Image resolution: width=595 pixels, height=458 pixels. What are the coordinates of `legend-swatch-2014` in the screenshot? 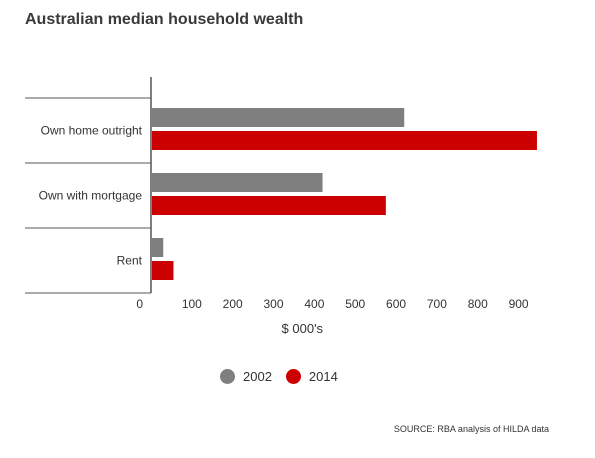 It's located at (293, 376).